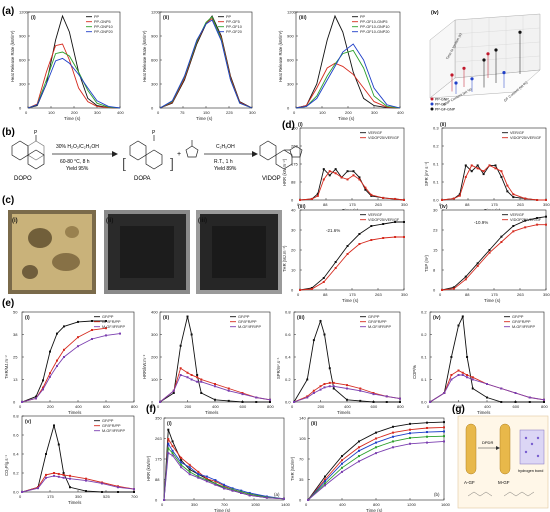  I want to click on xtick-label: 300, so click(252, 112).